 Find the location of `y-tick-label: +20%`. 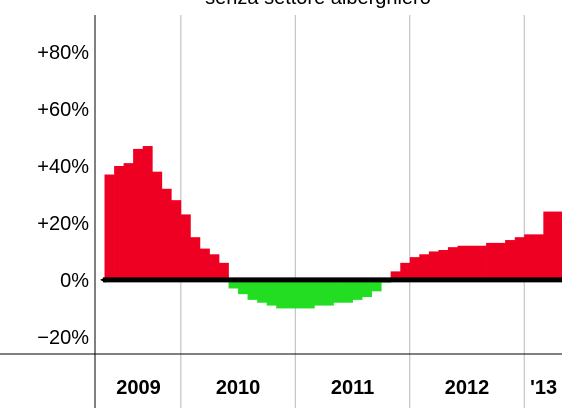

y-tick-label: +20% is located at coordinates (63, 224).